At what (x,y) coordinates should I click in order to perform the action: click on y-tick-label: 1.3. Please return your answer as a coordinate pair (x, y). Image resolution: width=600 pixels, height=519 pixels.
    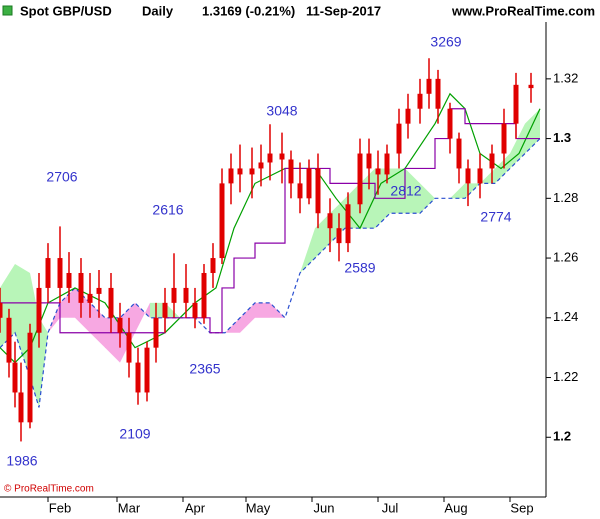
    Looking at the image, I should click on (562, 137).